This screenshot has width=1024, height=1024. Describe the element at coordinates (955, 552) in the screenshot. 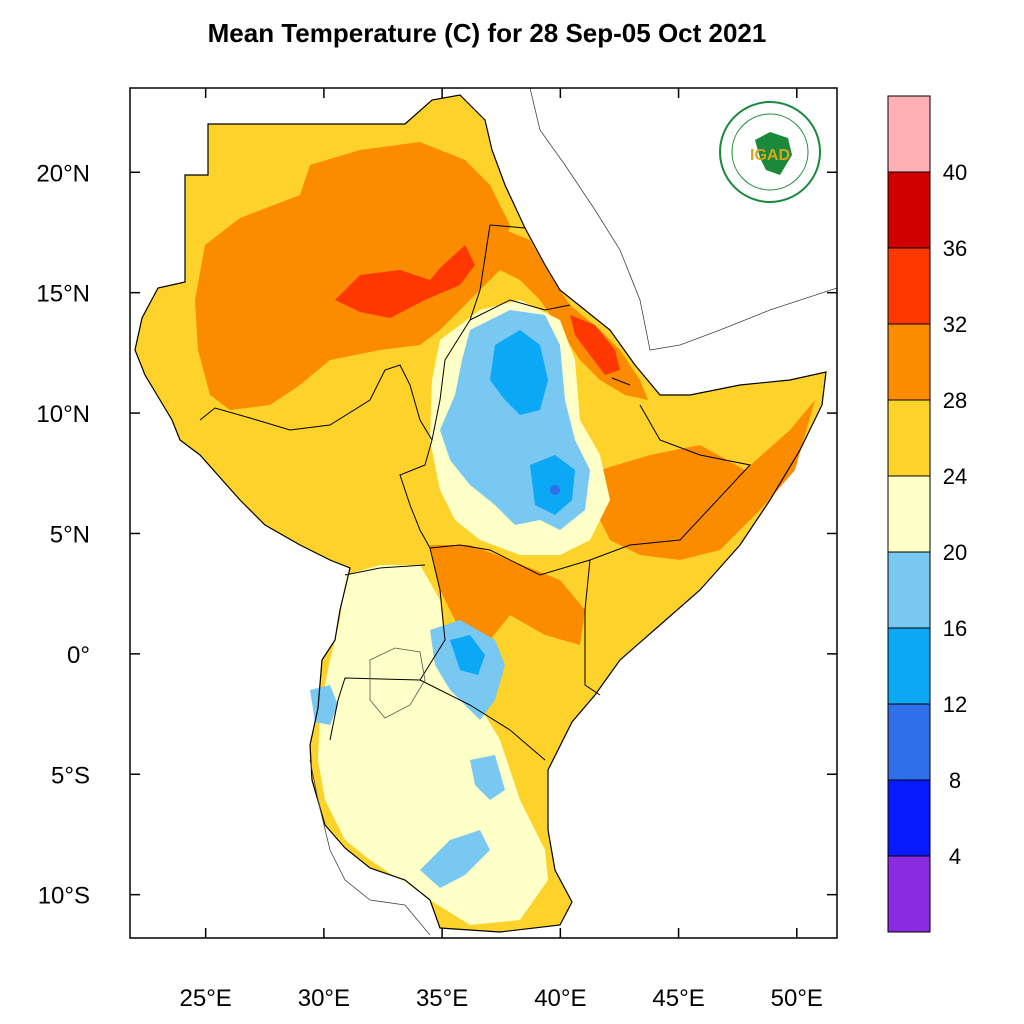

I see `colorbar-label: 20` at that location.